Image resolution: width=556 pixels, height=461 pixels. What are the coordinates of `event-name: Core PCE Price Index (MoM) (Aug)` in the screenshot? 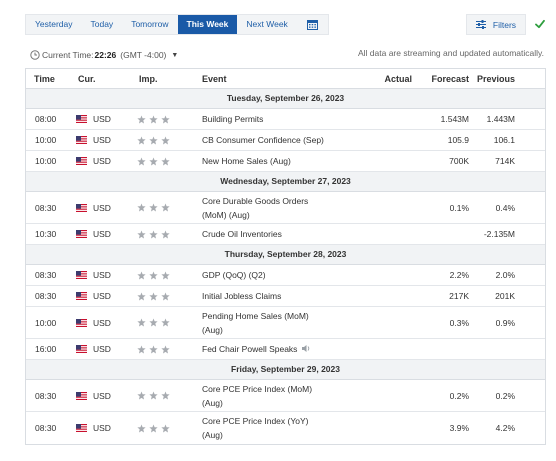 It's located at (271, 396).